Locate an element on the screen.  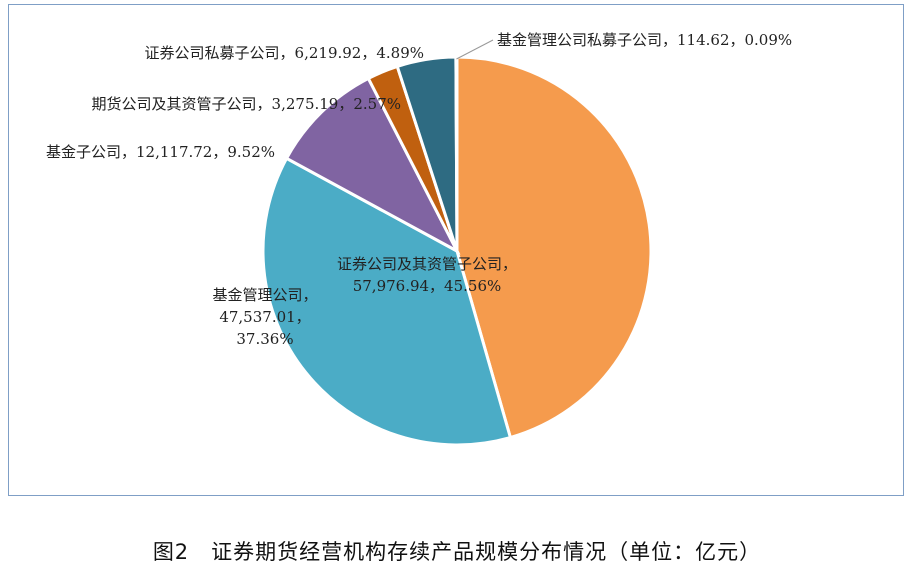
slice-label-5: 证券公司私募子公司，6,219.92，4.89% is located at coordinates (284, 53).